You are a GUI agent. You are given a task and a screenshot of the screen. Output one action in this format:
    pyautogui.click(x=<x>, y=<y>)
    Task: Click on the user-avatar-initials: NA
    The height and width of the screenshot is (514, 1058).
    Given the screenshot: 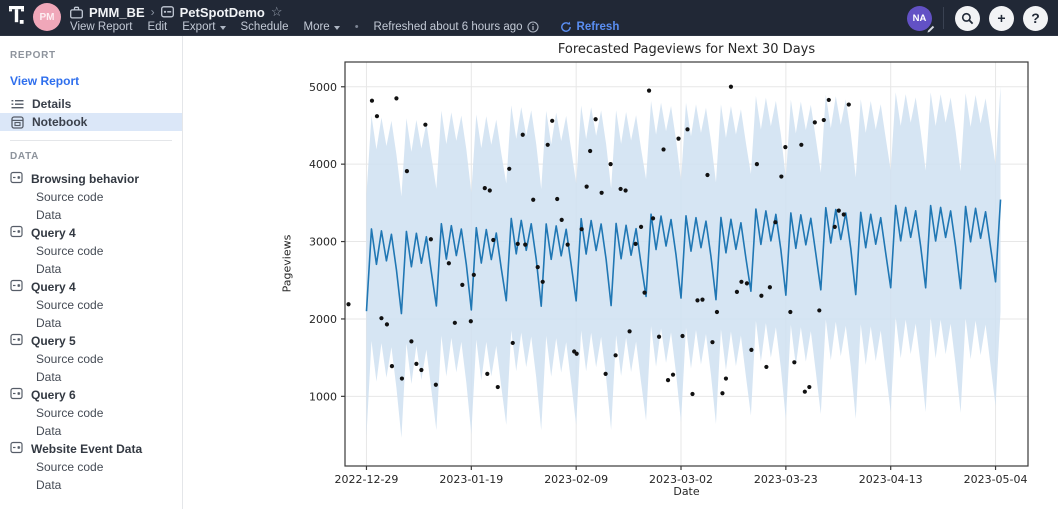 What is the action you would take?
    pyautogui.click(x=919, y=18)
    